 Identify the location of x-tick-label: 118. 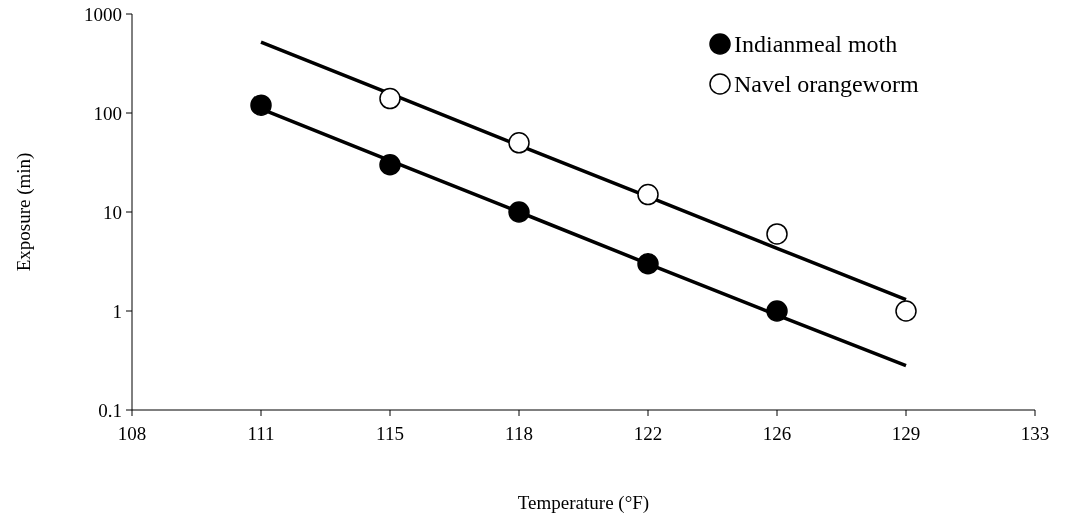
(519, 433).